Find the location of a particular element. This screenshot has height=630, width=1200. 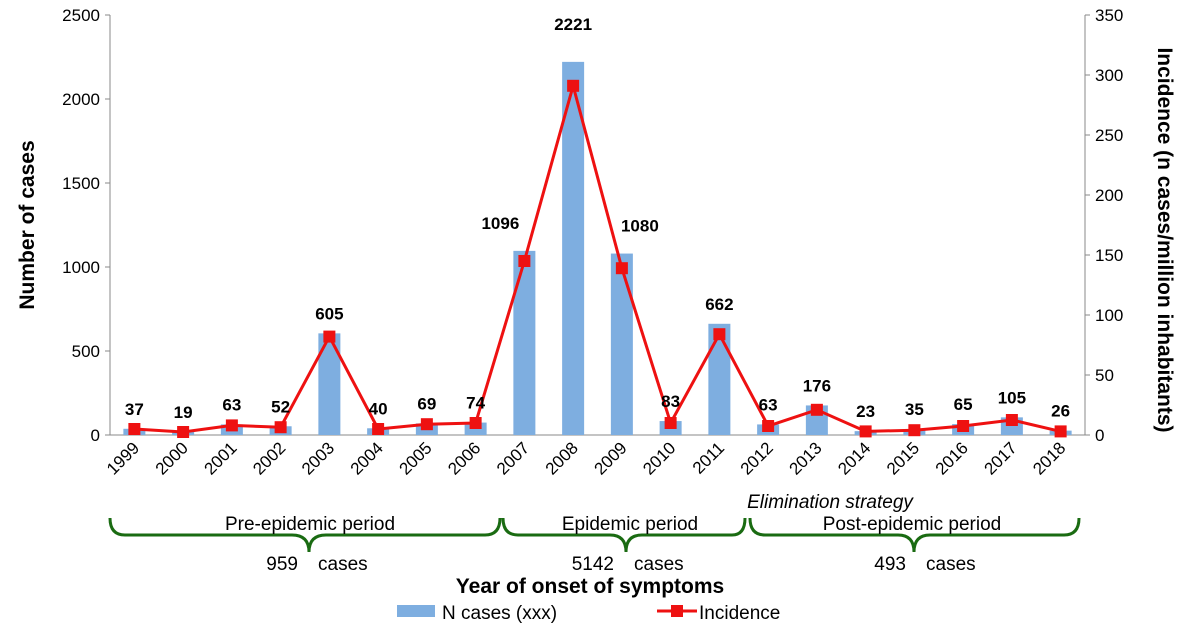

legend-line-label: Incidence is located at coordinates (739, 613).